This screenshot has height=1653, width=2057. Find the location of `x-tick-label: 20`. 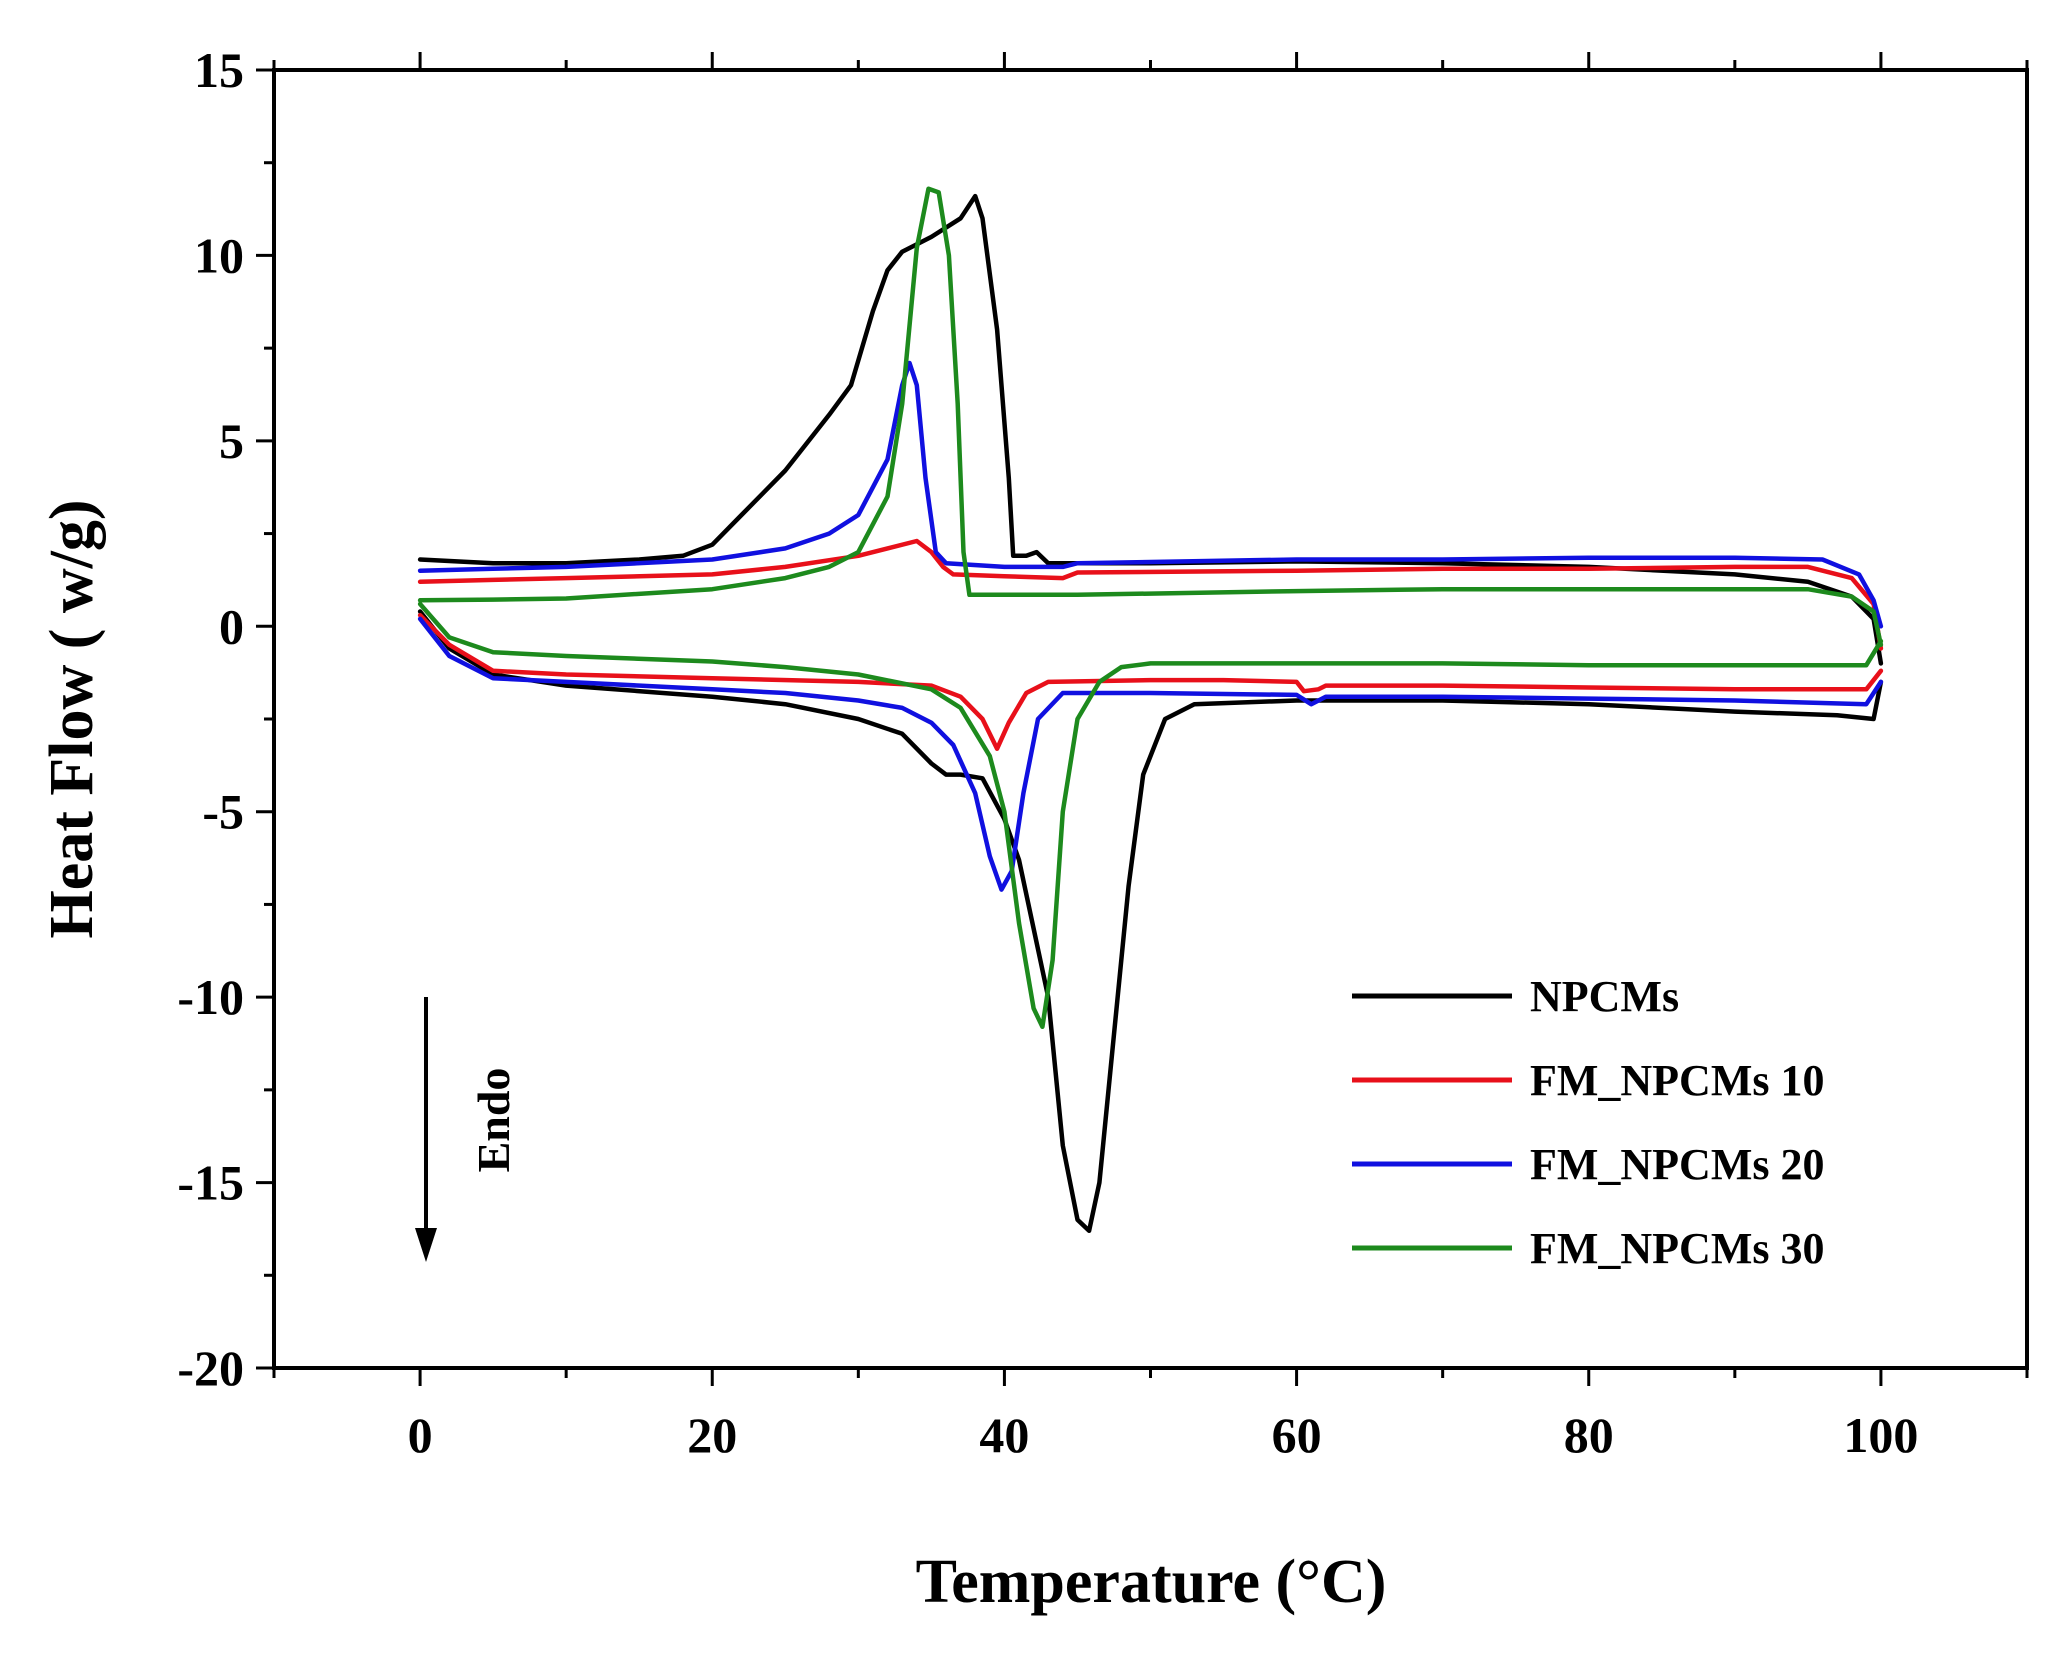

x-tick-label: 20 is located at coordinates (712, 1435).